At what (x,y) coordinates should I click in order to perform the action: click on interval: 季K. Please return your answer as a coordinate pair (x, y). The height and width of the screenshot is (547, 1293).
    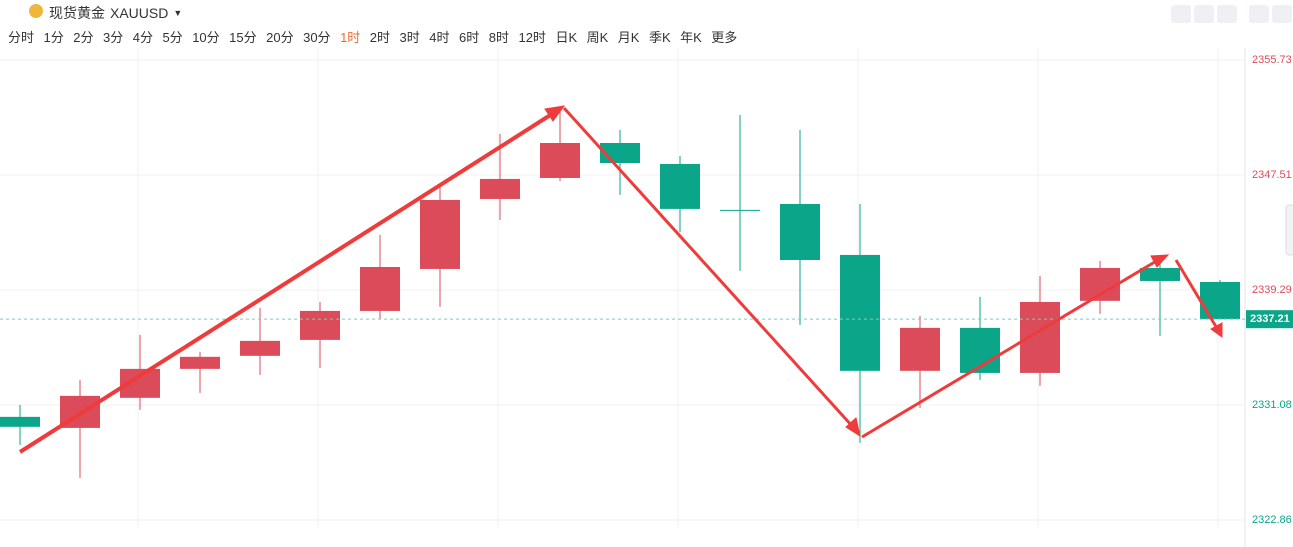
    Looking at the image, I should click on (659, 37).